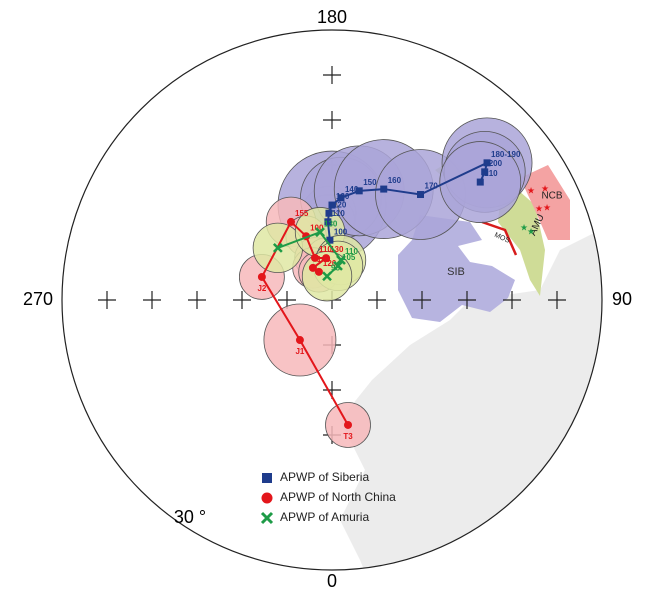  Describe the element at coordinates (456, 272) in the screenshot. I see `region-label: SIB` at that location.